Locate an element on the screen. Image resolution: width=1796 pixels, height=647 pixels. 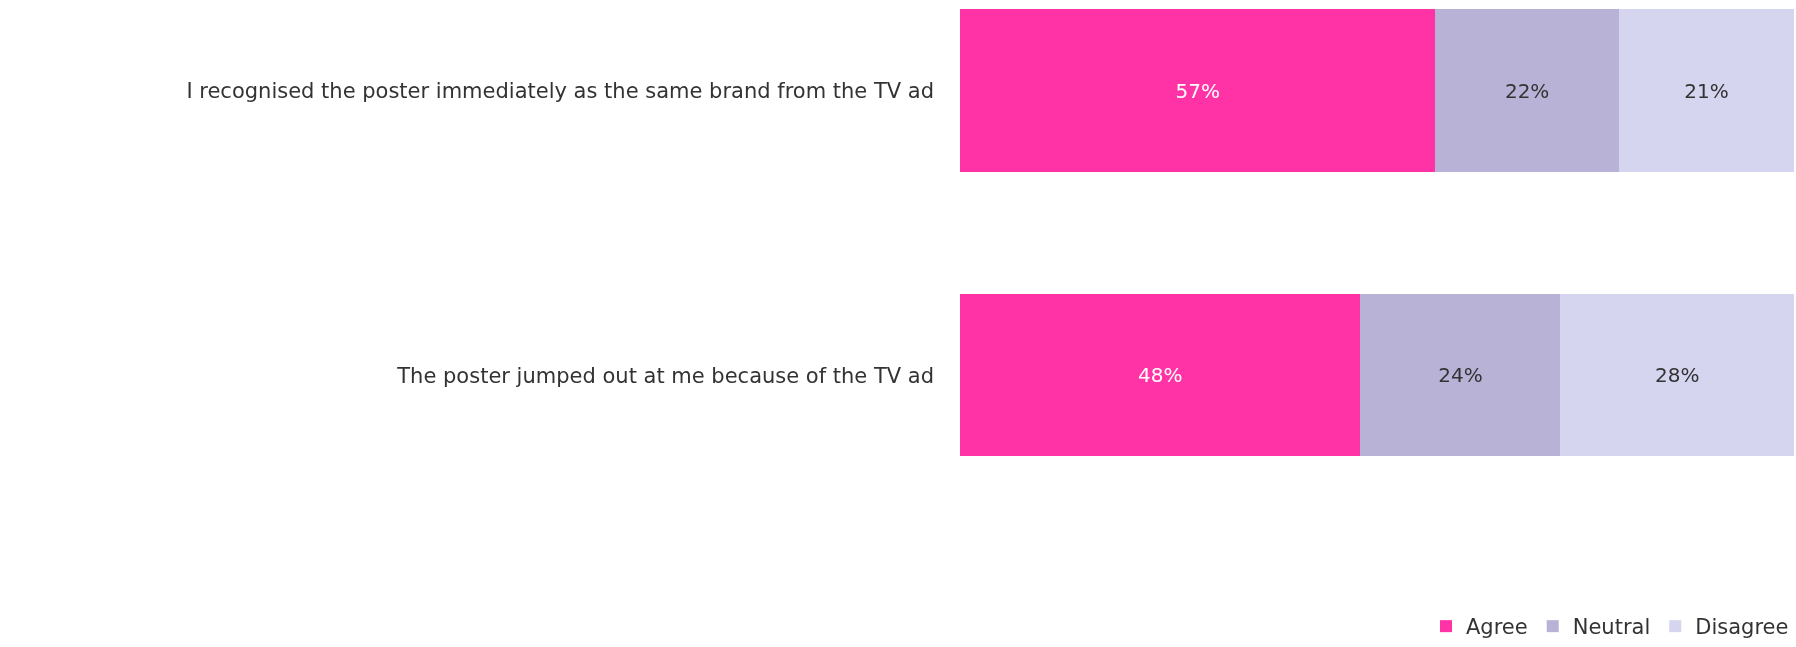
y-tick-label: The poster jumped out at me because of the TV ad is located at coordinates (665, 375).